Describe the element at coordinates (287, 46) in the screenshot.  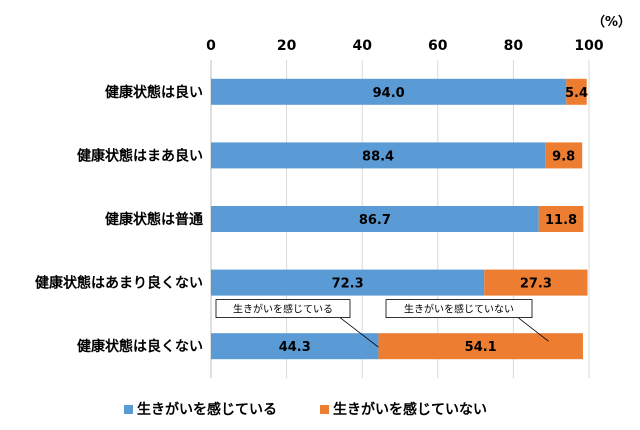
I see `x-tick-label: 20` at that location.